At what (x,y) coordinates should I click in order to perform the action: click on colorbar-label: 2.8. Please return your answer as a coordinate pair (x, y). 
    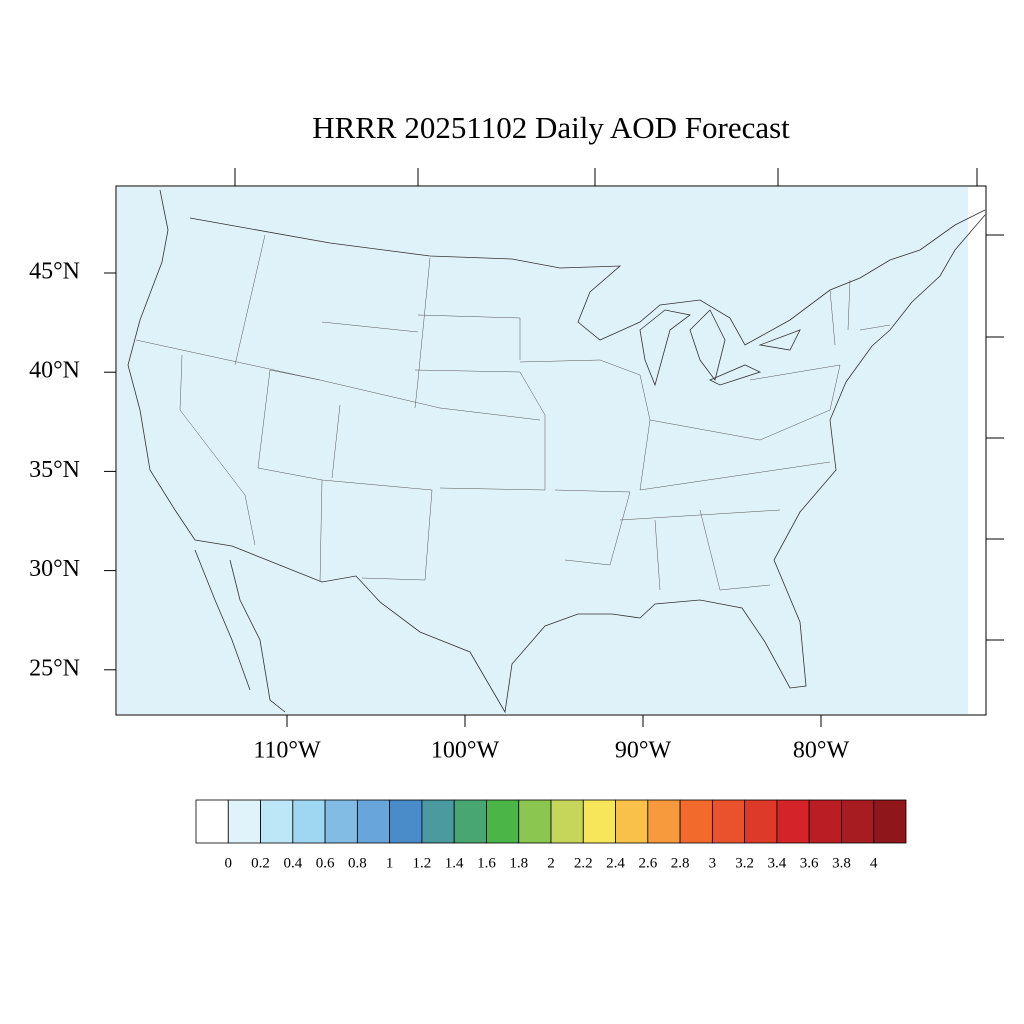
    Looking at the image, I should click on (680, 863).